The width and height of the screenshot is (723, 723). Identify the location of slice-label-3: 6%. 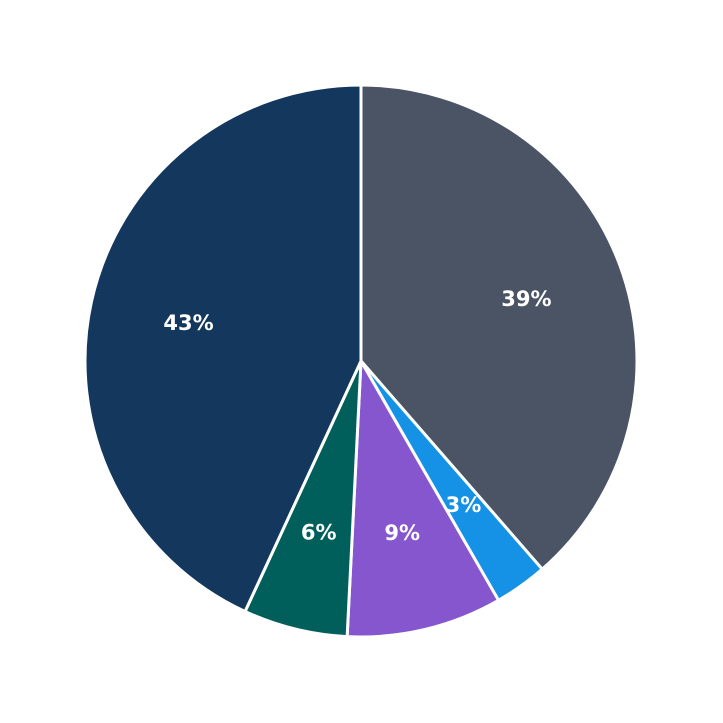
(319, 532).